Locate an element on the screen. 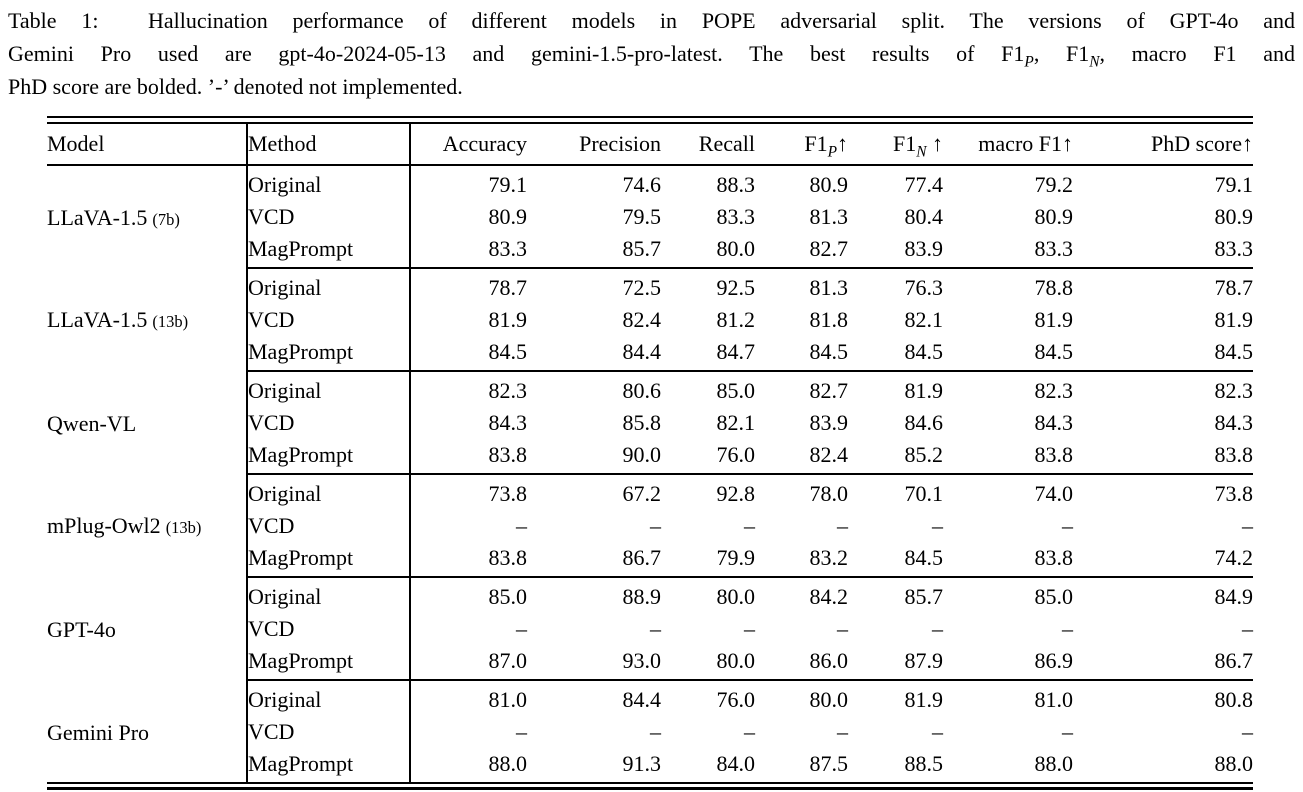 This screenshot has width=1303, height=792. value-cell: 83.3 is located at coordinates (1163, 251).